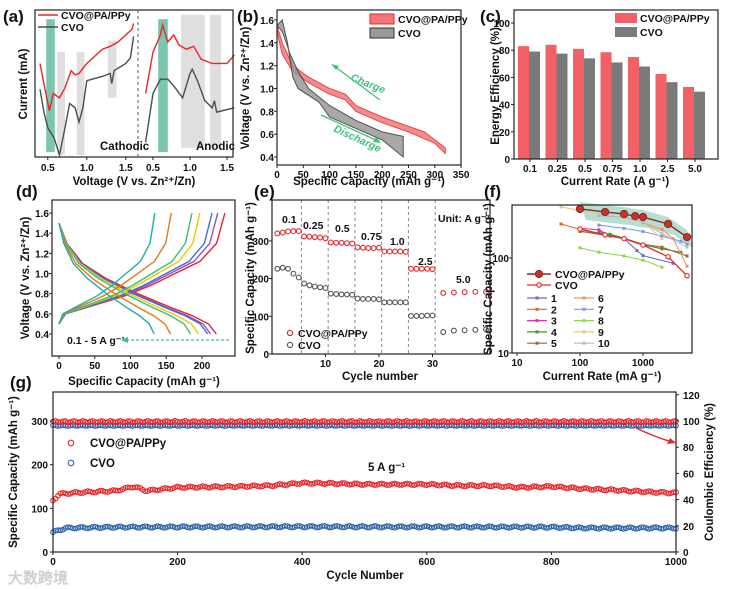 The height and width of the screenshot is (589, 729). What do you see at coordinates (326, 364) in the screenshot?
I see `x-tick-label: 10` at bounding box center [326, 364].